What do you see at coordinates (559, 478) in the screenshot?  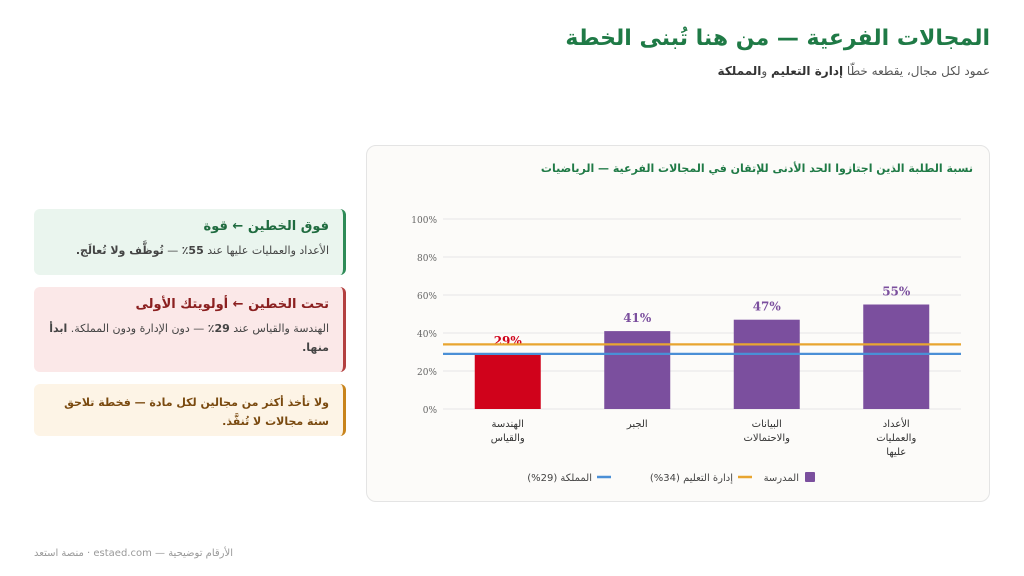 I see `legend-label-line: المملكة (29%)` at bounding box center [559, 478].